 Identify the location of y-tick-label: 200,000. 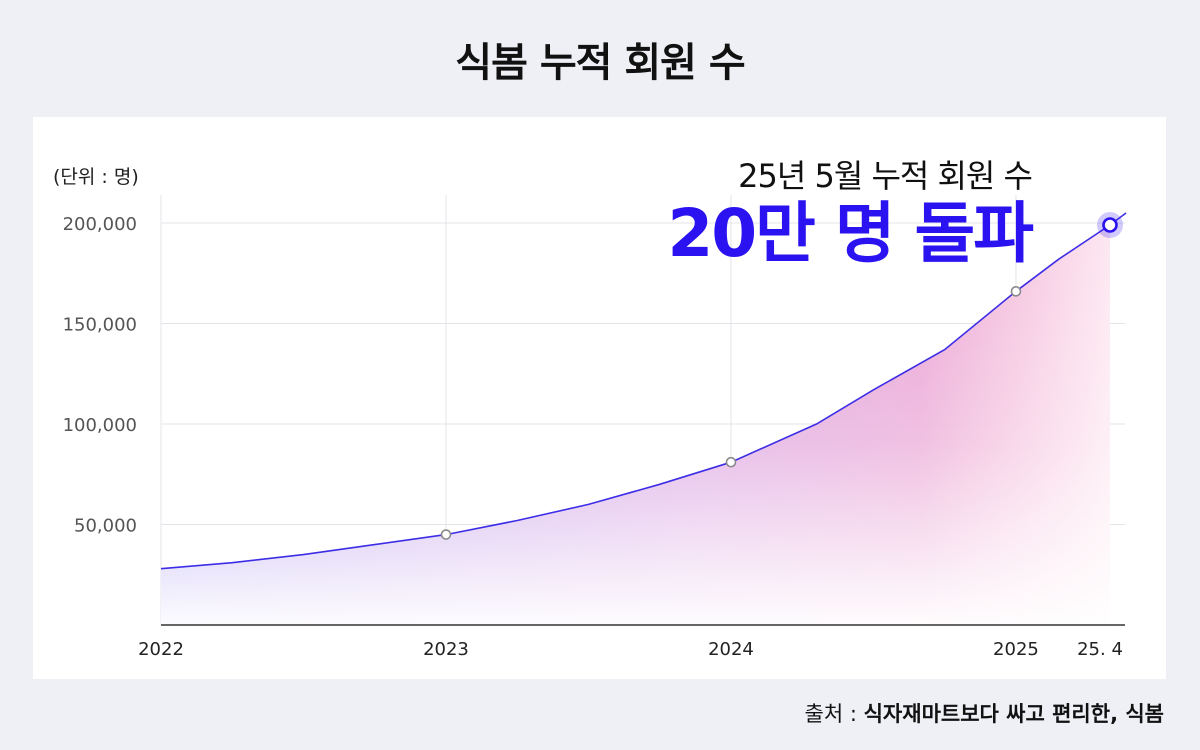
(100, 224).